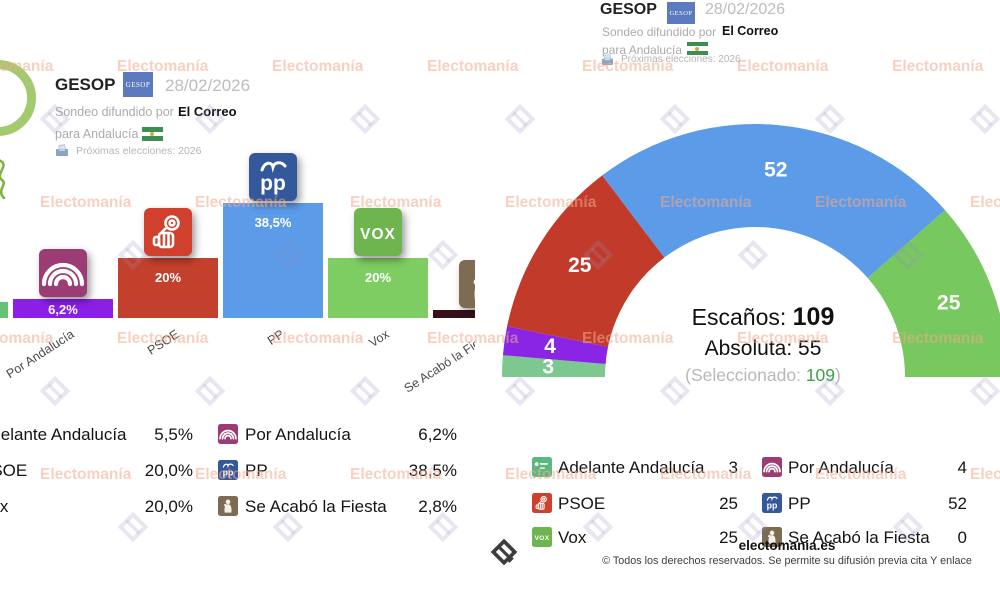 Image resolution: width=1000 pixels, height=600 pixels. I want to click on bar-adelante, so click(4, 309).